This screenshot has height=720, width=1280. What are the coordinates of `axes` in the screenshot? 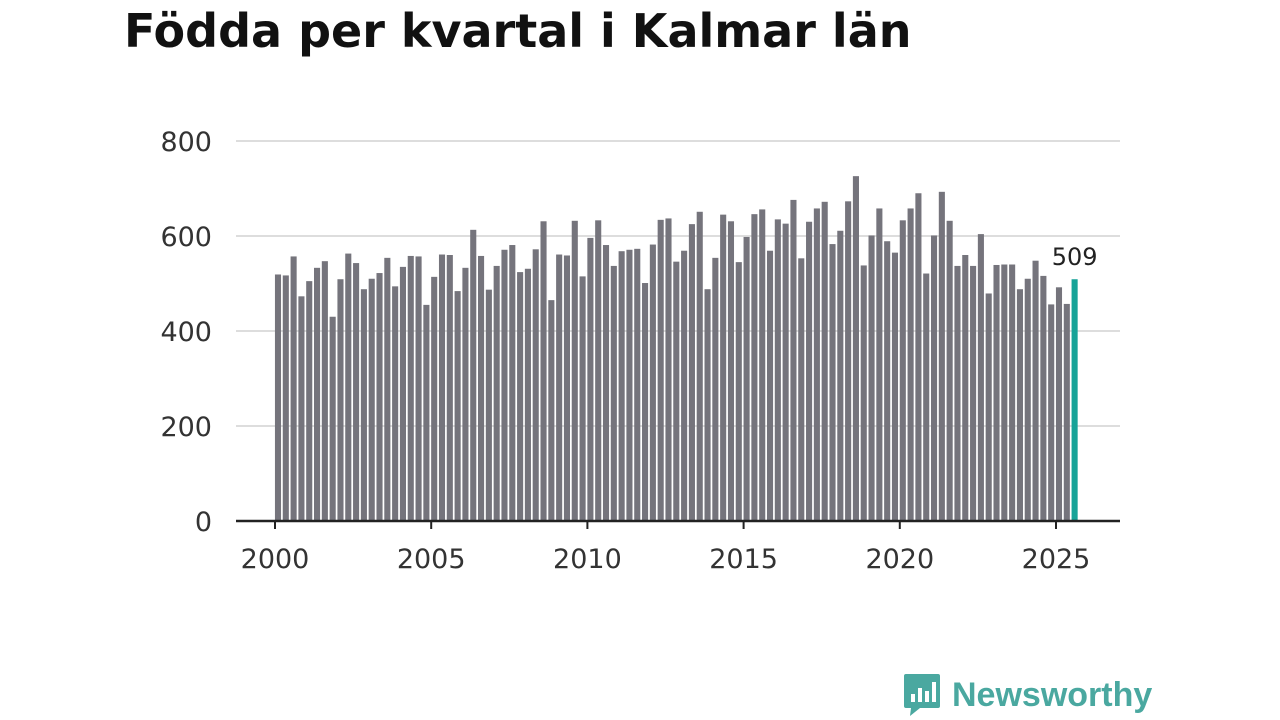 It's located at (678, 524).